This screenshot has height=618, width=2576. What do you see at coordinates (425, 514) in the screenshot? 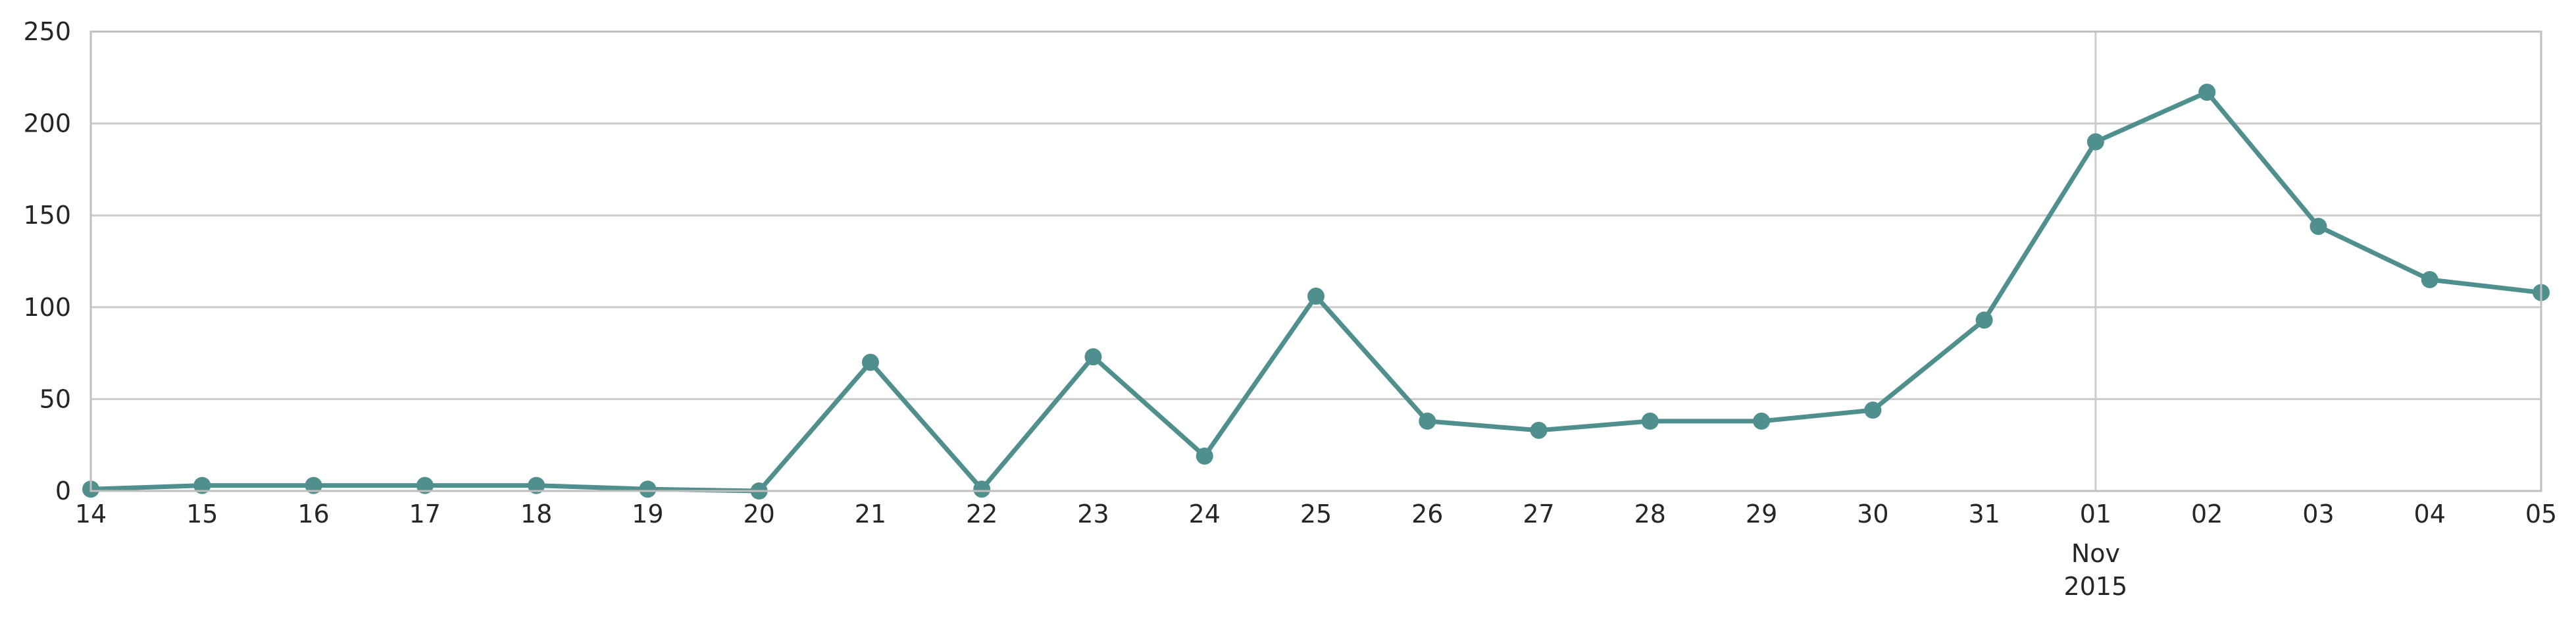
I see `x-tick-label: 17` at bounding box center [425, 514].